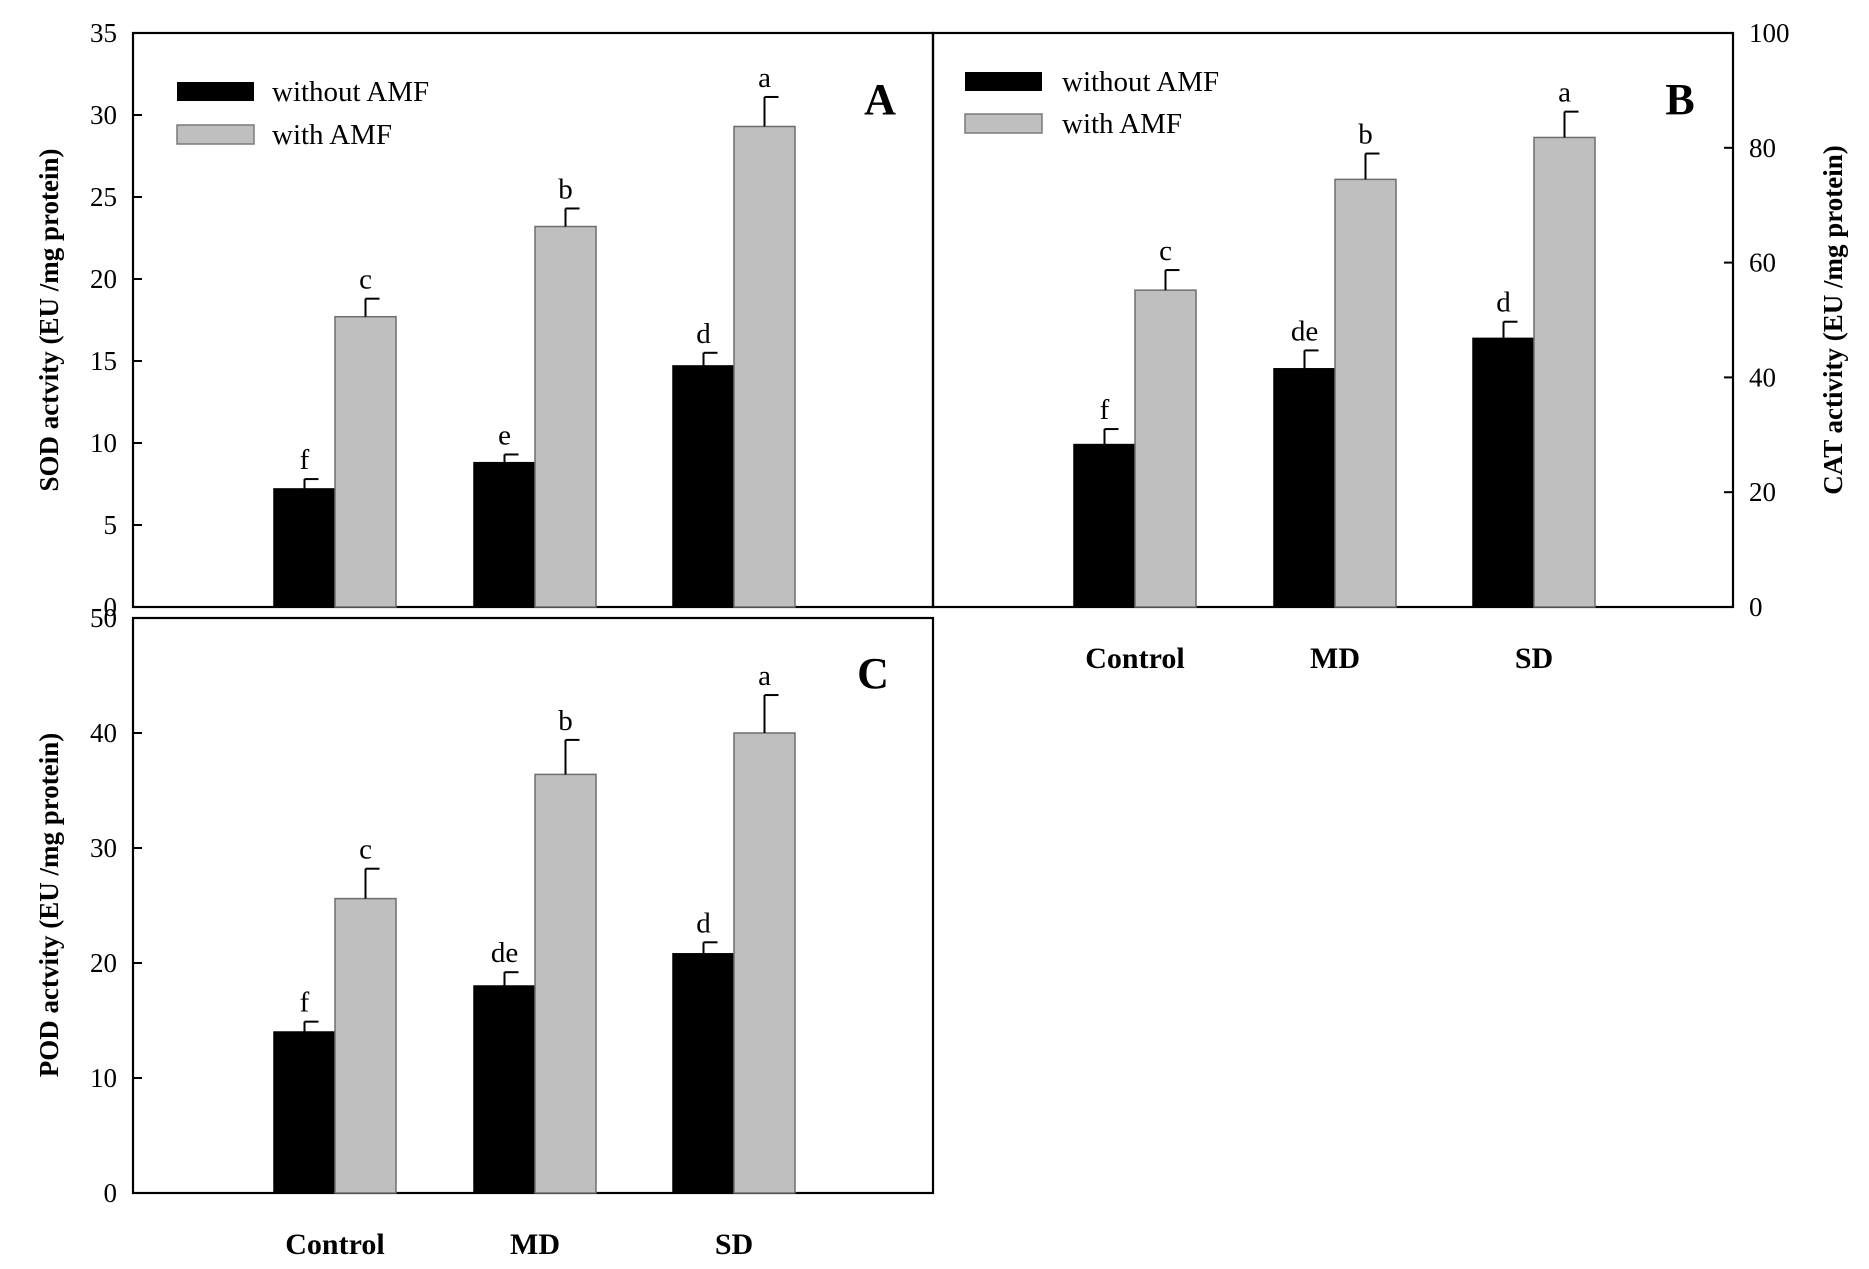 The image size is (1869, 1269). What do you see at coordinates (365, 280) in the screenshot?
I see `panel-a-bar-with-amf-control-significance-letter: c` at bounding box center [365, 280].